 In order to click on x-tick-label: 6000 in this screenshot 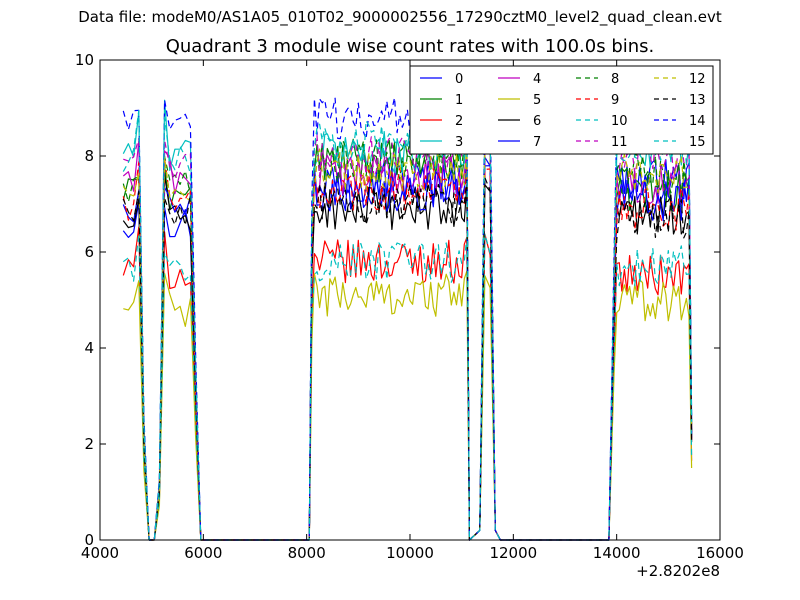, I will do `click(203, 553)`.